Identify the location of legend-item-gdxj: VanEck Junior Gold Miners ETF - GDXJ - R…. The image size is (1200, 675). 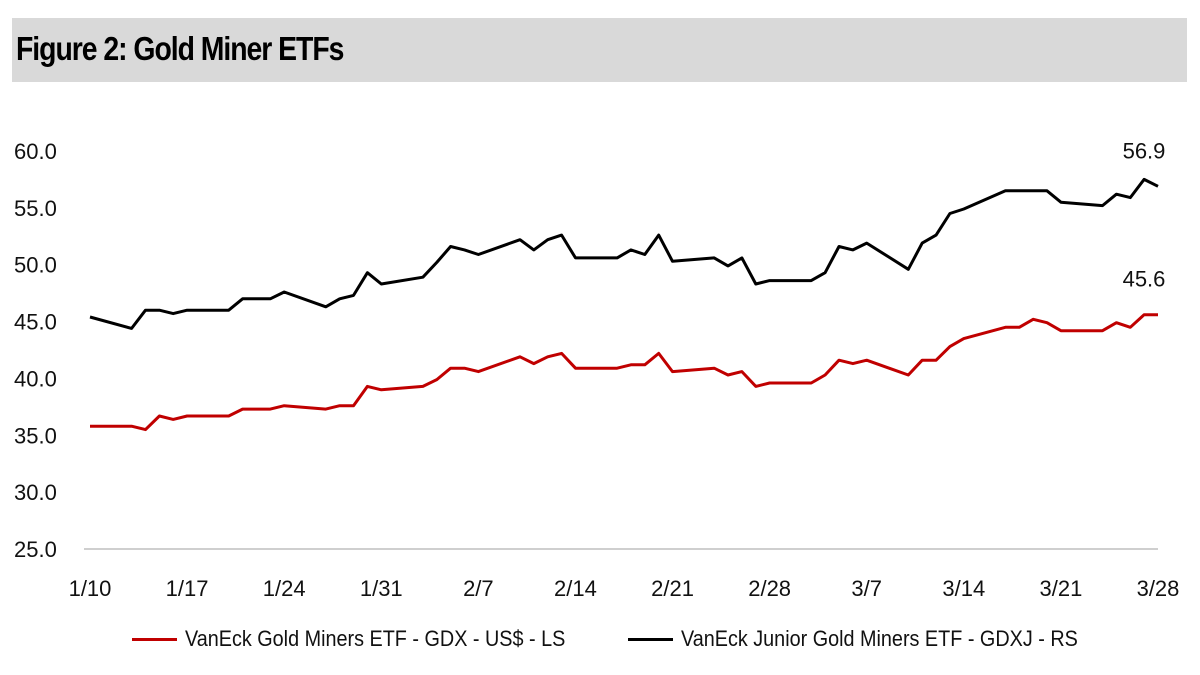
(875, 639).